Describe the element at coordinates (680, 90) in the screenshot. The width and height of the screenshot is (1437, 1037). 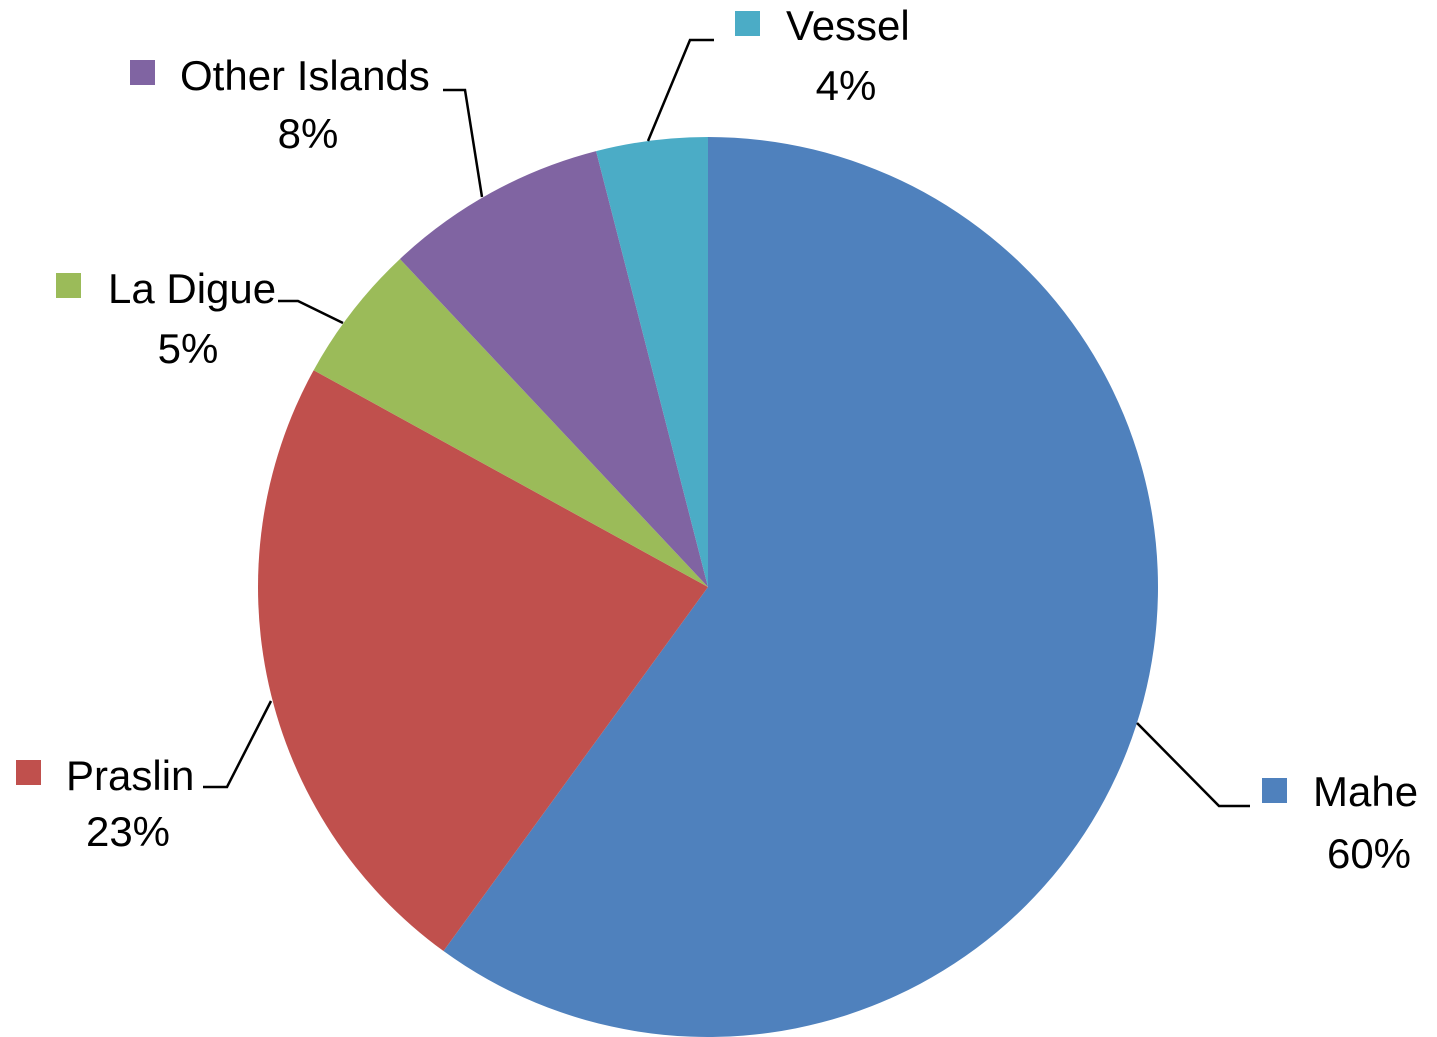
I see `leader-line-vessel` at that location.